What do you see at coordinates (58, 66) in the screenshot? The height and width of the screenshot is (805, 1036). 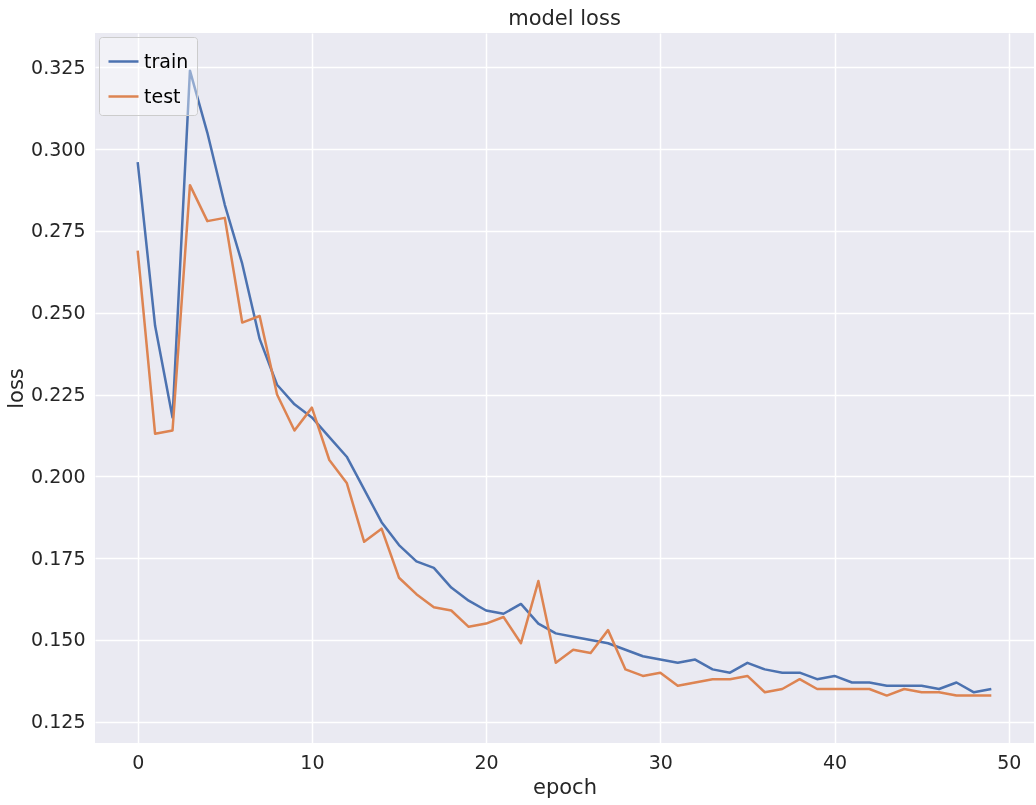 I see `y-tick-label: 0.325` at bounding box center [58, 66].